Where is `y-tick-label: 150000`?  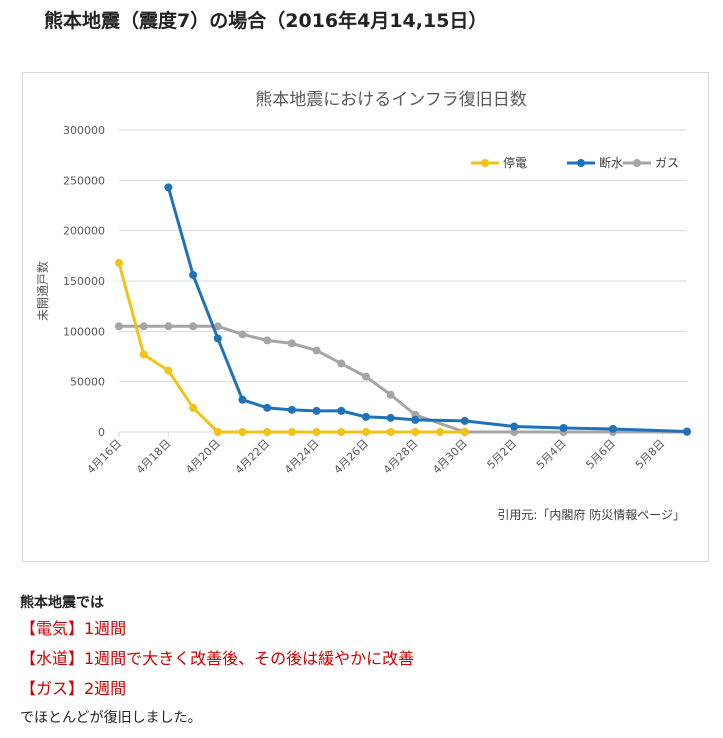 y-tick-label: 150000 is located at coordinates (84, 281).